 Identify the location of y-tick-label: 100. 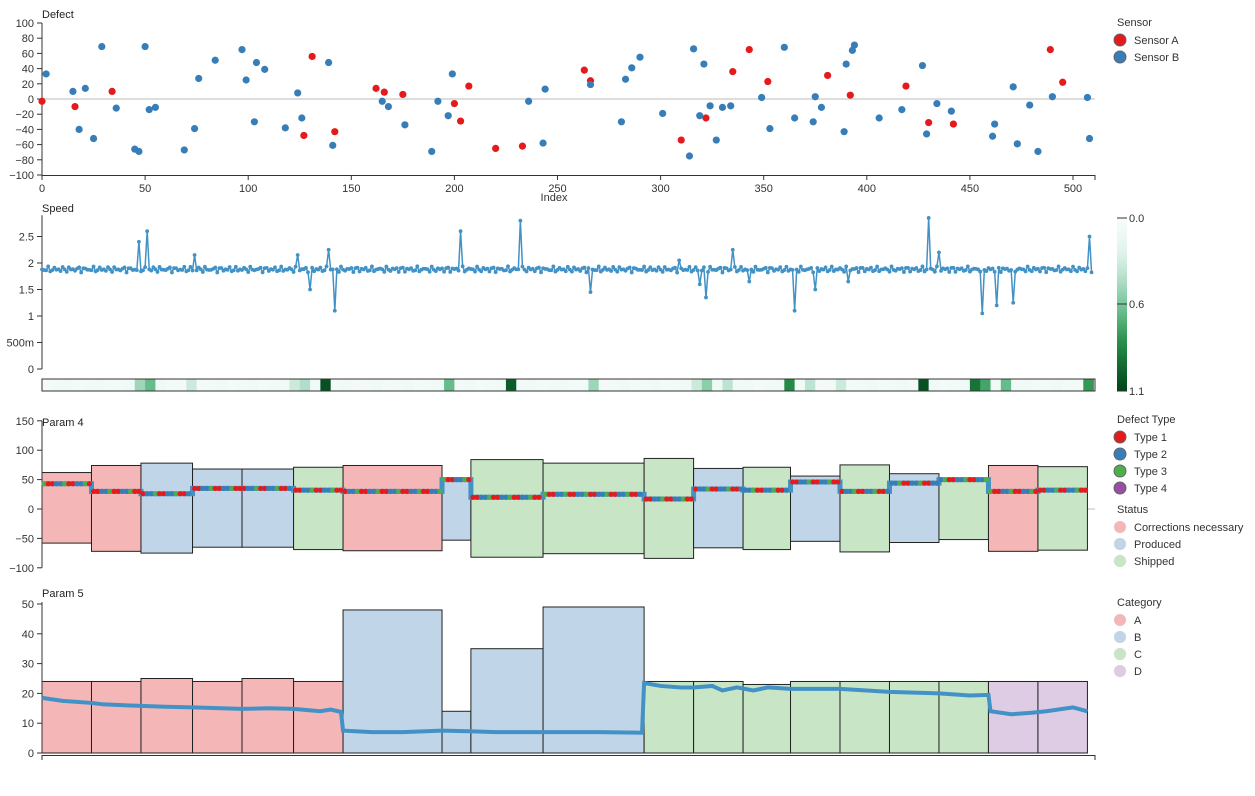
(25, 24).